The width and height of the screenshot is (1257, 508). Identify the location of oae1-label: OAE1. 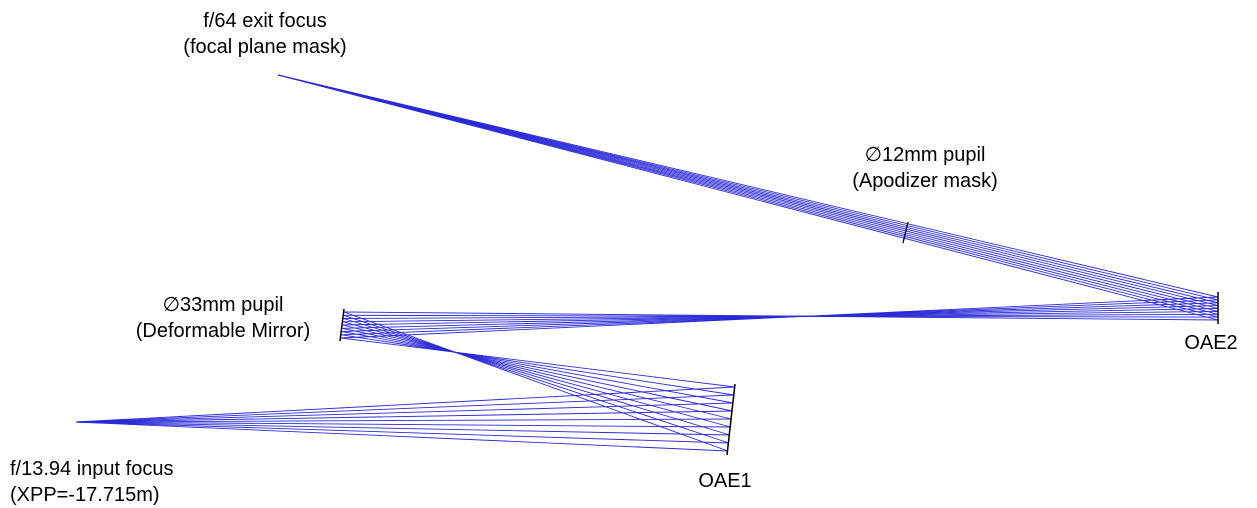
(725, 481).